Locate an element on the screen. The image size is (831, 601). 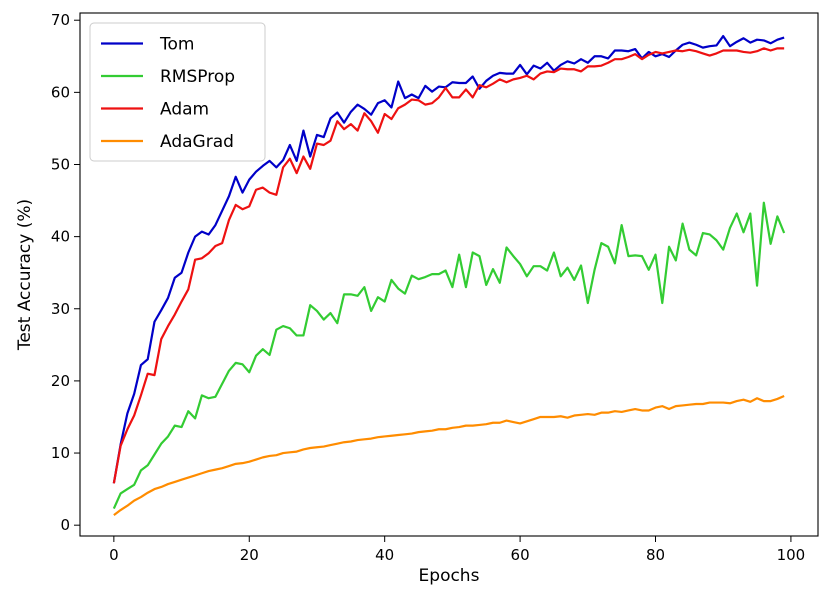
x-tick-label: 100 is located at coordinates (791, 555).